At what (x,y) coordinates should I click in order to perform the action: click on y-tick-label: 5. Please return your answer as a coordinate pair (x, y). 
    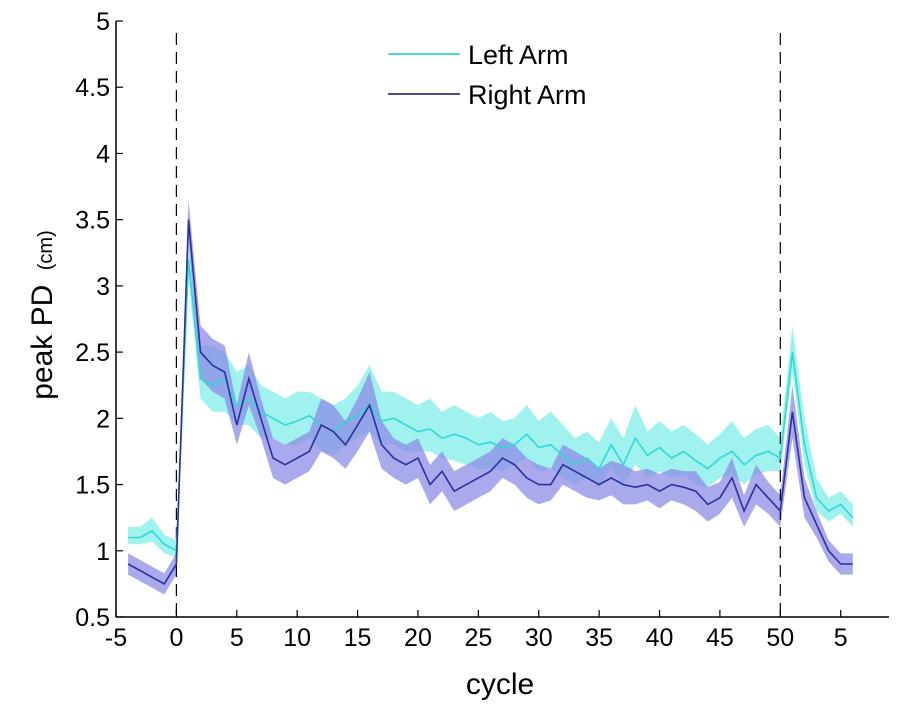
    Looking at the image, I should click on (103, 22).